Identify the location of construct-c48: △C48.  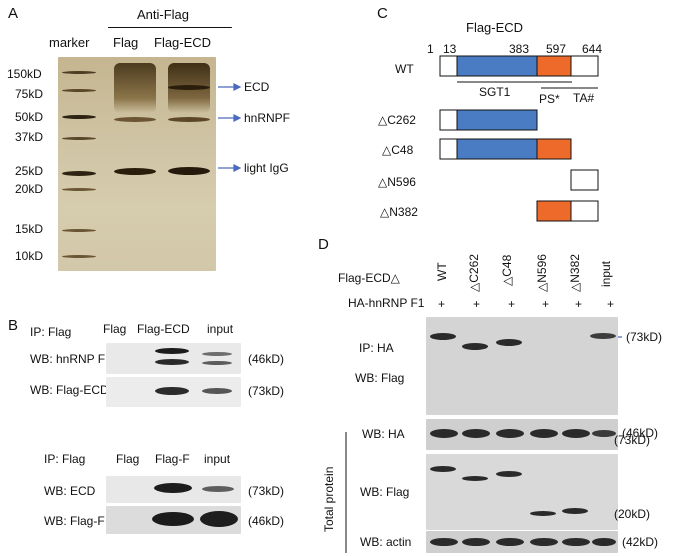
(398, 150).